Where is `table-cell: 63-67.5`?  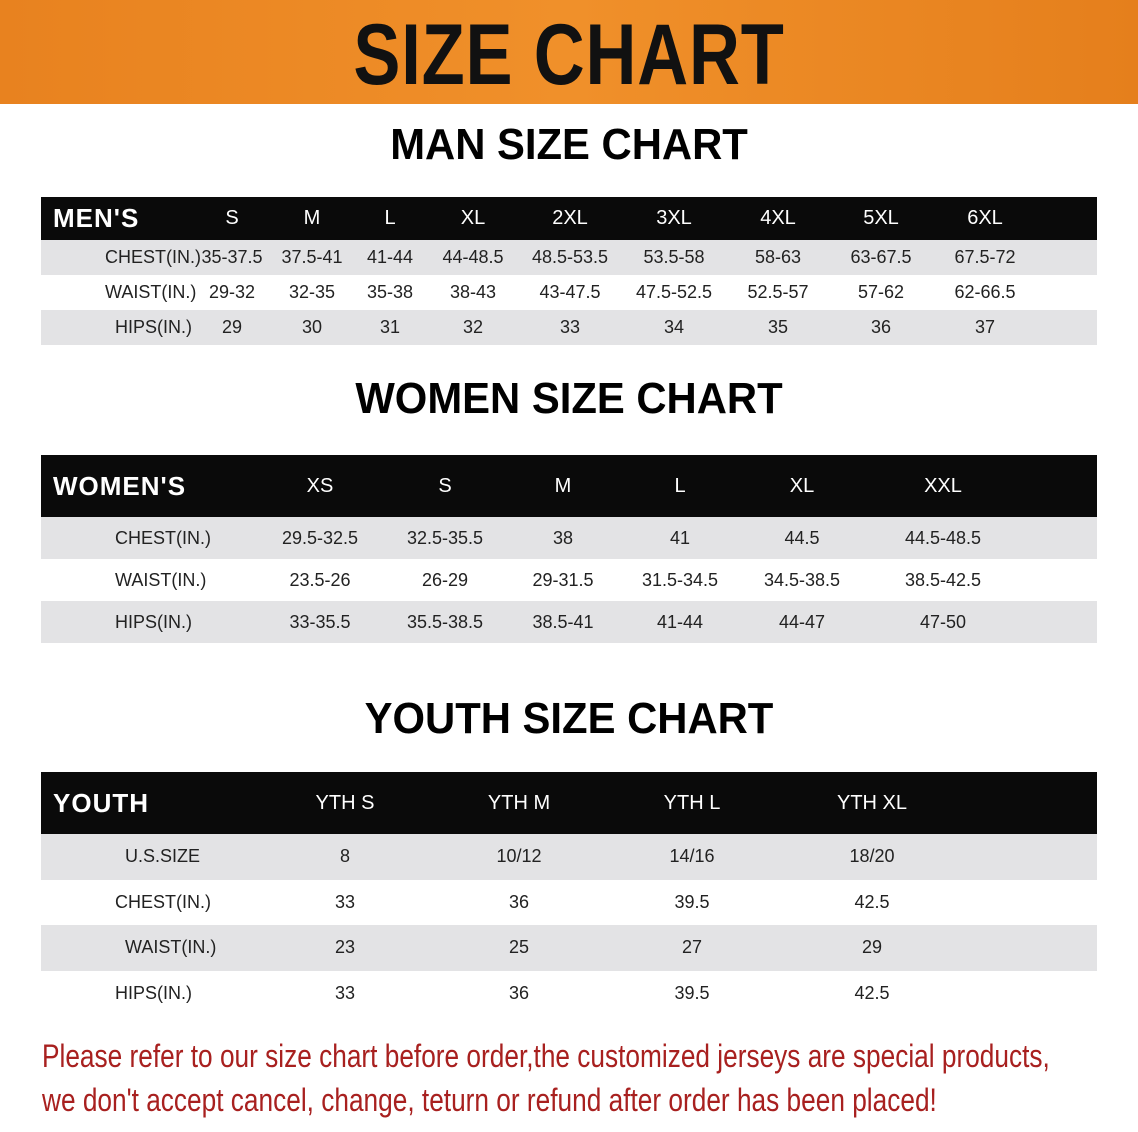 table-cell: 63-67.5 is located at coordinates (881, 257).